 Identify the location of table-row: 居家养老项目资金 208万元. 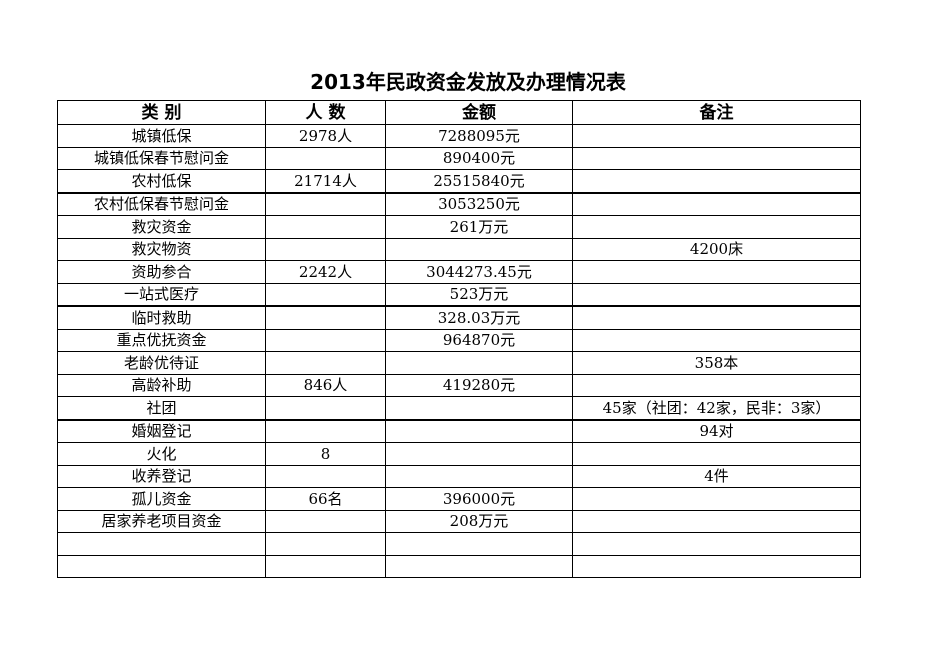
(459, 521).